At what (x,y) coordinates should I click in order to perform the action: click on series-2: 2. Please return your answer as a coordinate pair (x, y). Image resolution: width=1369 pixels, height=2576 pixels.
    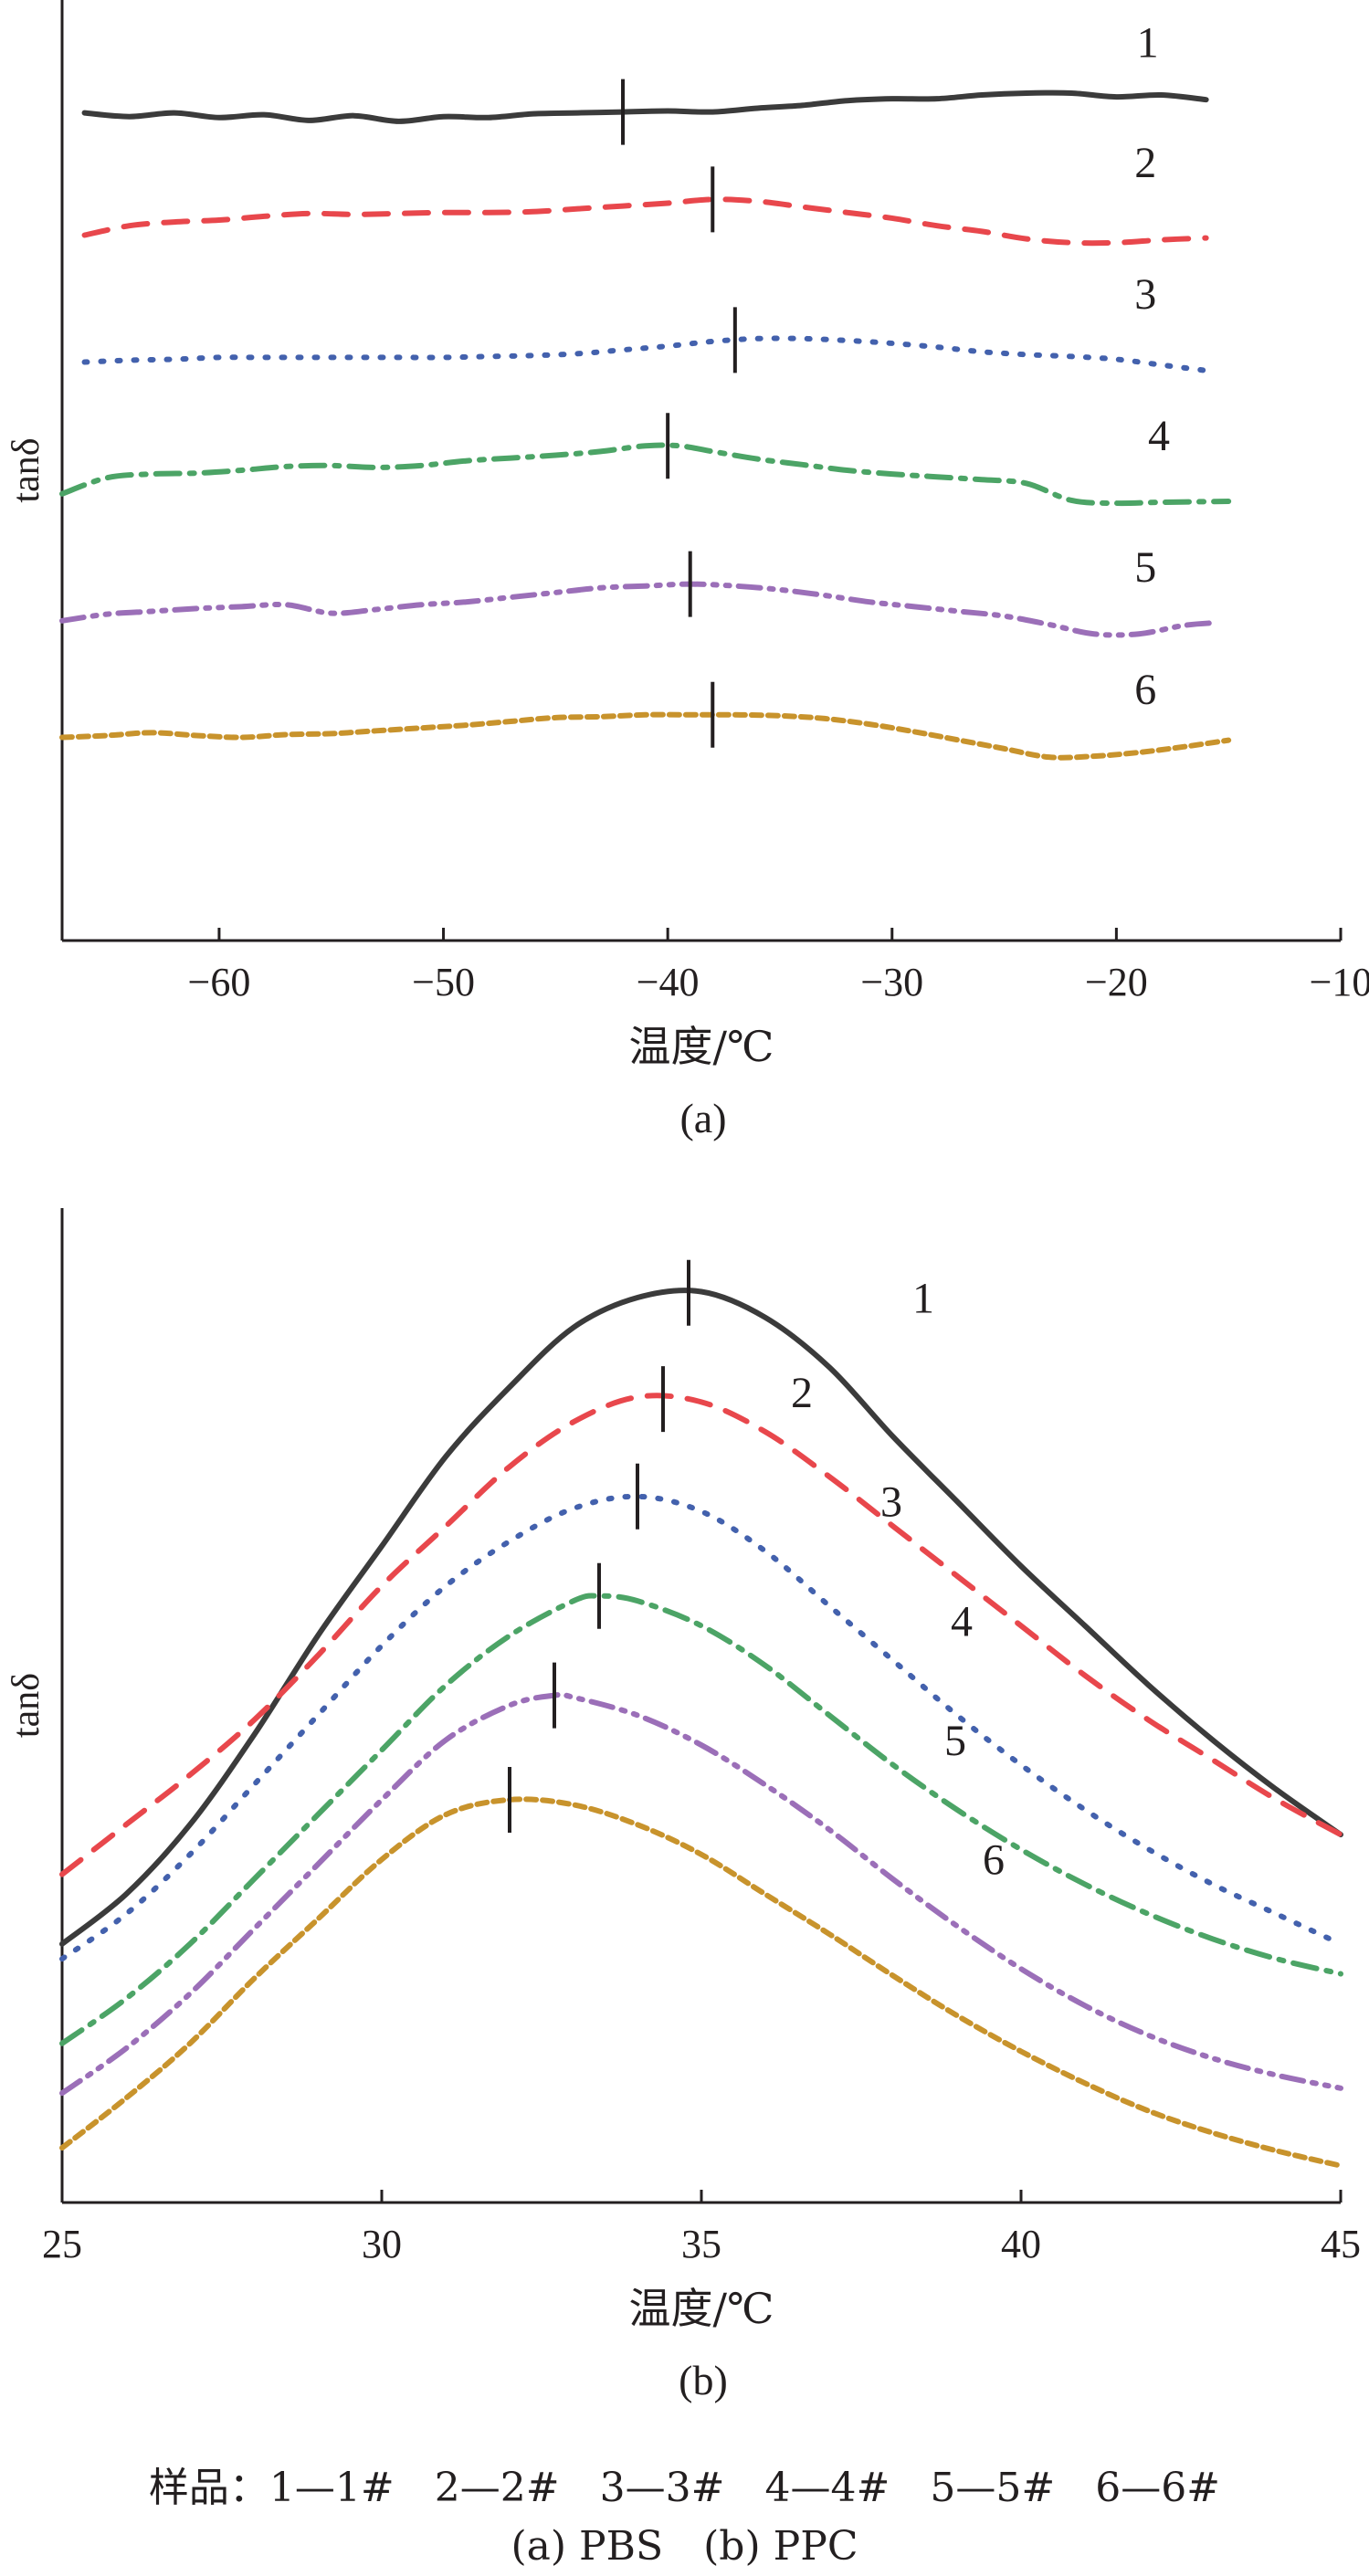
    Looking at the image, I should click on (645, 193).